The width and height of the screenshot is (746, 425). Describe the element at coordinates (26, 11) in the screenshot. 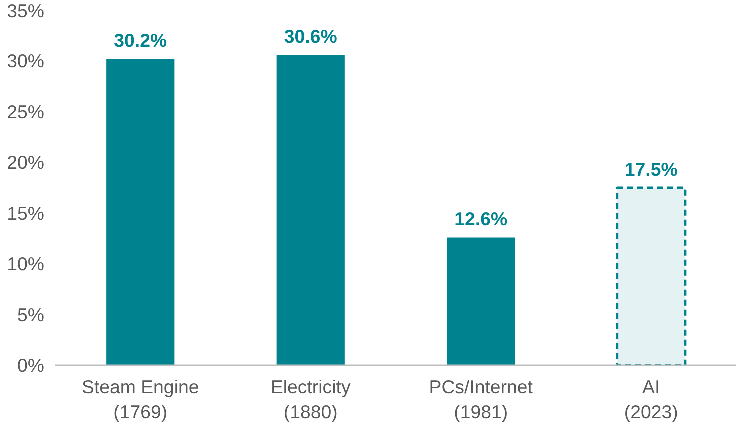

I see `y-tick-label: 35%` at that location.